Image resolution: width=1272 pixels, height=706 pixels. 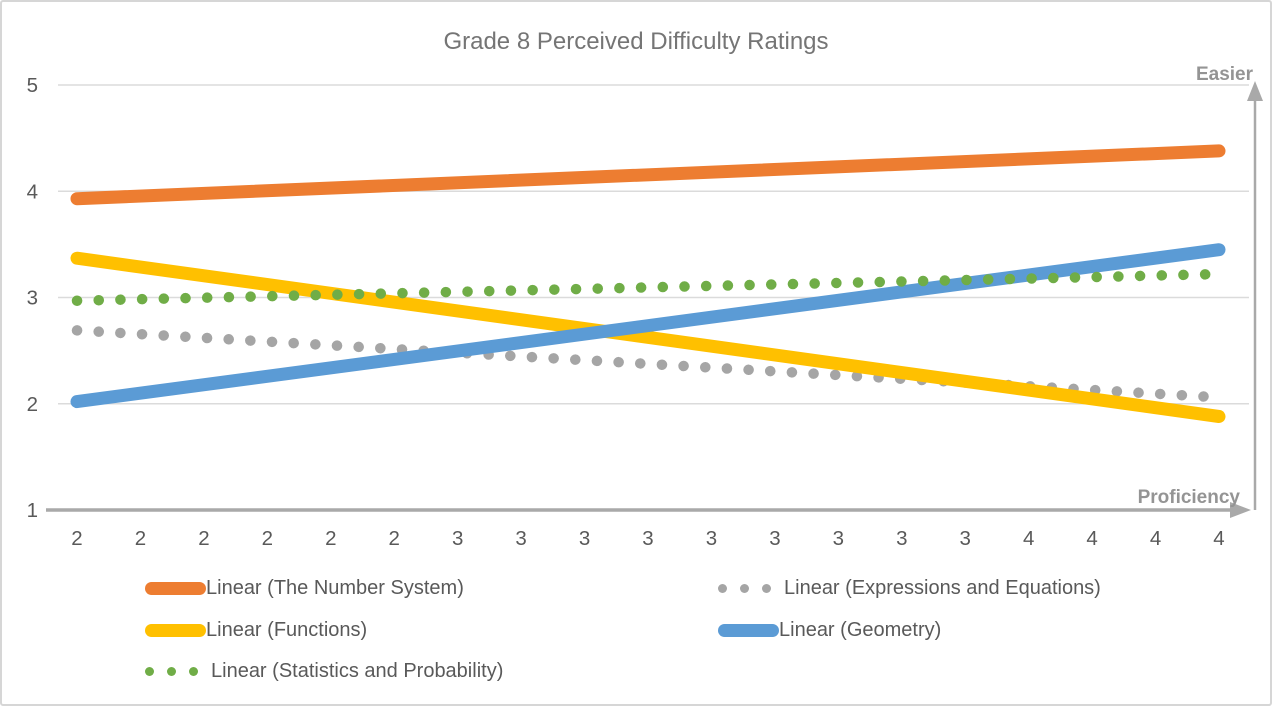 I want to click on legend-label-geometry: Linear (Geometry), so click(x=860, y=629).